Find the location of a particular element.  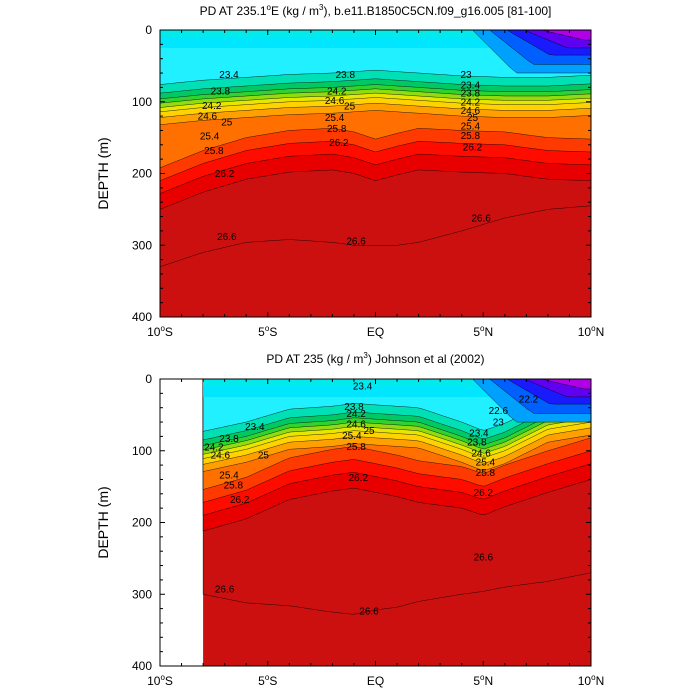

contour-label: 22.6 is located at coordinates (499, 411).